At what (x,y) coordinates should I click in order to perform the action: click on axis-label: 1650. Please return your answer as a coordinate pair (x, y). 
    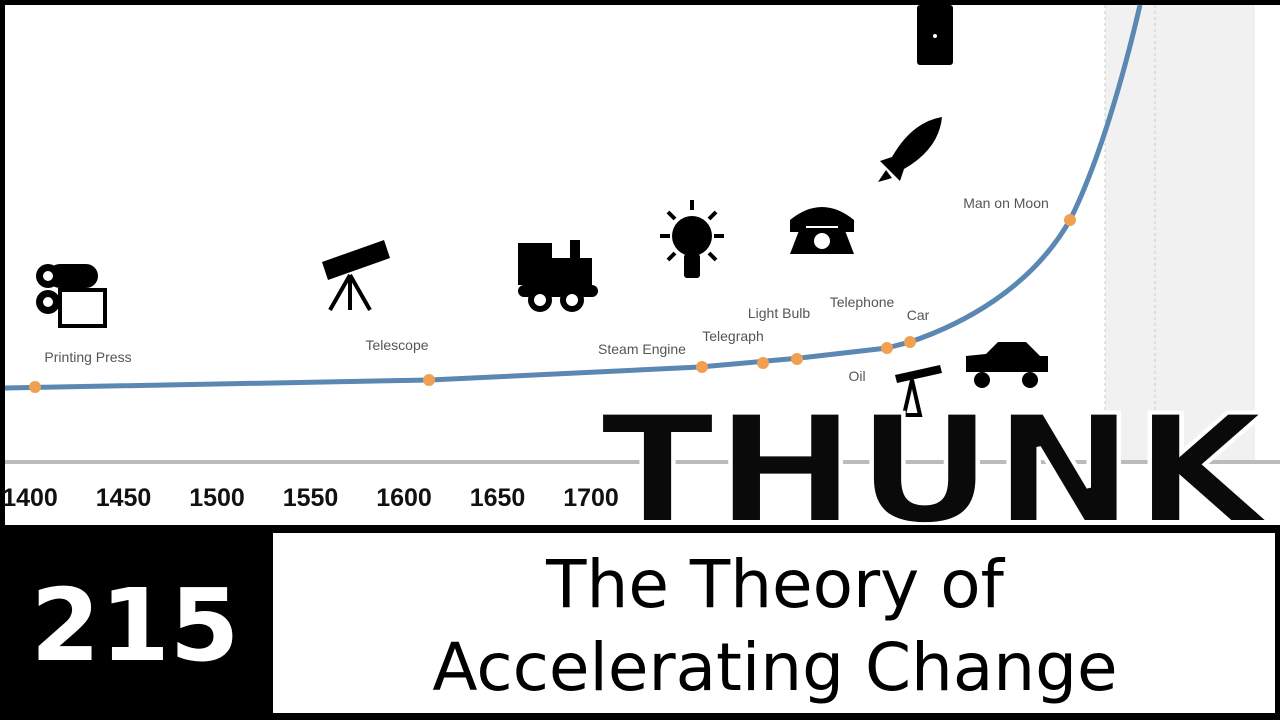
    Looking at the image, I should click on (498, 498).